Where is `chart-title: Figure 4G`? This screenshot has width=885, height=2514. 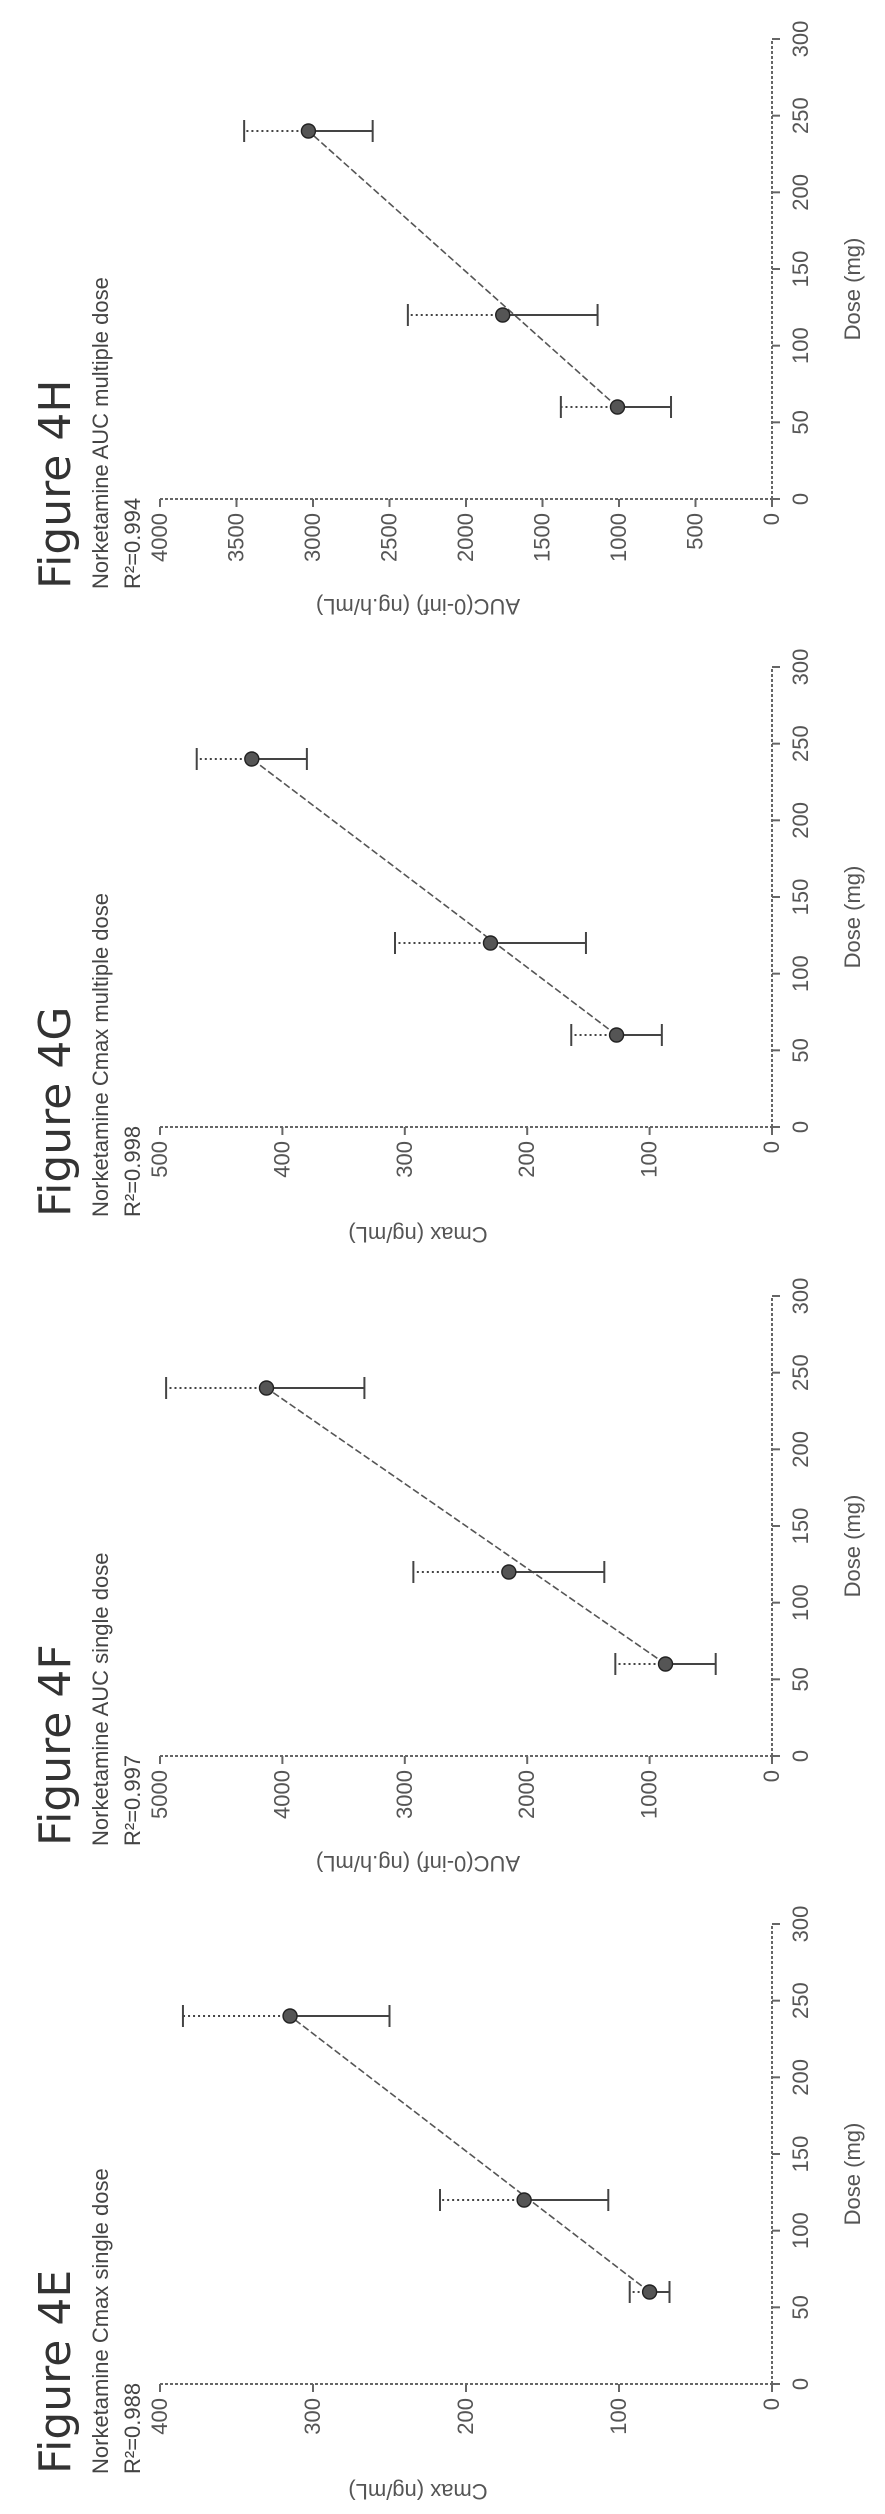
chart-title: Figure 4G is located at coordinates (55, 1112).